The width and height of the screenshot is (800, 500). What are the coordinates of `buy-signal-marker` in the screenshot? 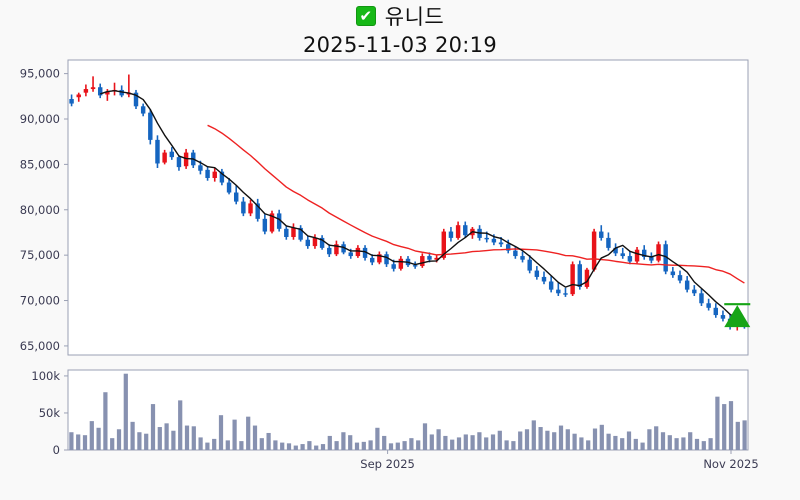 It's located at (737, 315).